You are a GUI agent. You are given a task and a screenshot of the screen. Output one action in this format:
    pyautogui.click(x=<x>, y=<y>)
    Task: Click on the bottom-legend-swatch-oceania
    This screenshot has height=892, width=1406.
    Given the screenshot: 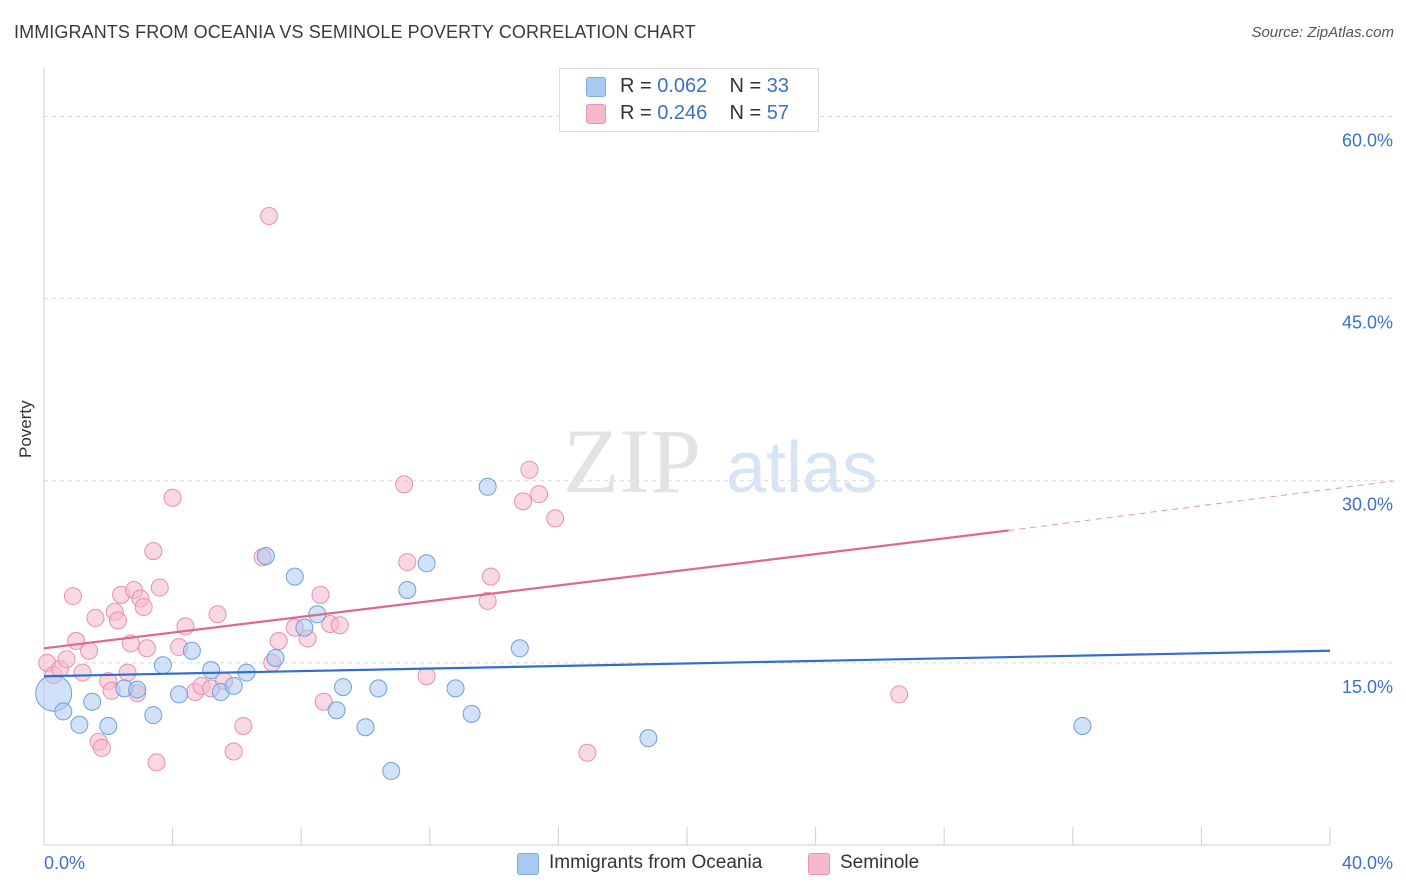 What is the action you would take?
    pyautogui.click(x=528, y=864)
    